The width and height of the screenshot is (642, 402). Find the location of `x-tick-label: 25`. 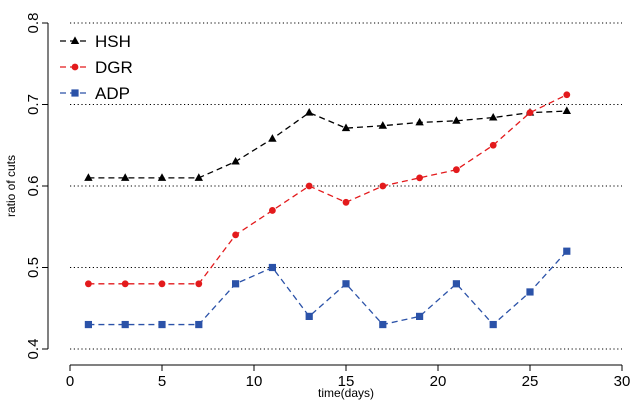

x-tick-label: 25 is located at coordinates (530, 381).